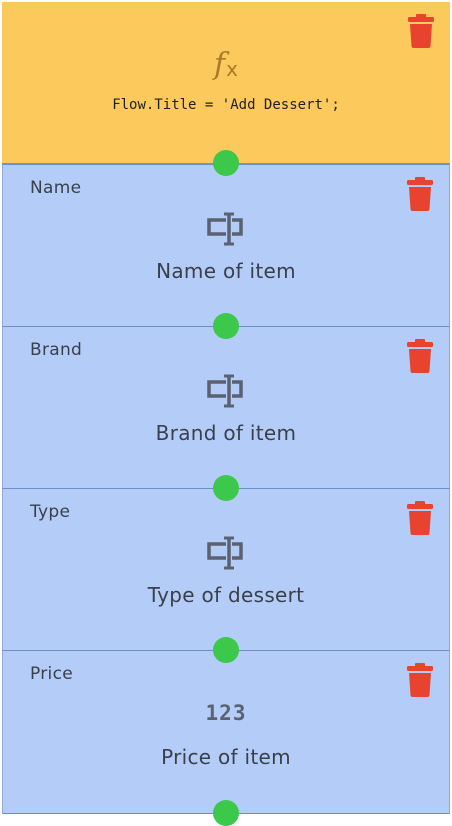 This screenshot has height=826, width=452. Describe the element at coordinates (50, 512) in the screenshot. I see `field-label: Type` at that location.